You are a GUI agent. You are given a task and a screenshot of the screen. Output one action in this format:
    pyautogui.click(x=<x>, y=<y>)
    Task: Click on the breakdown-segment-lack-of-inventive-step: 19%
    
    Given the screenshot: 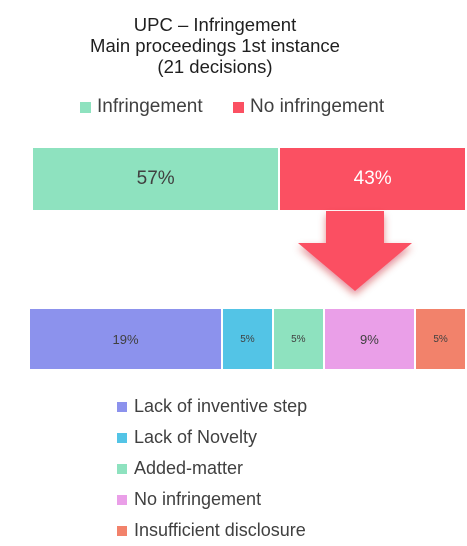 What is the action you would take?
    pyautogui.click(x=127, y=339)
    